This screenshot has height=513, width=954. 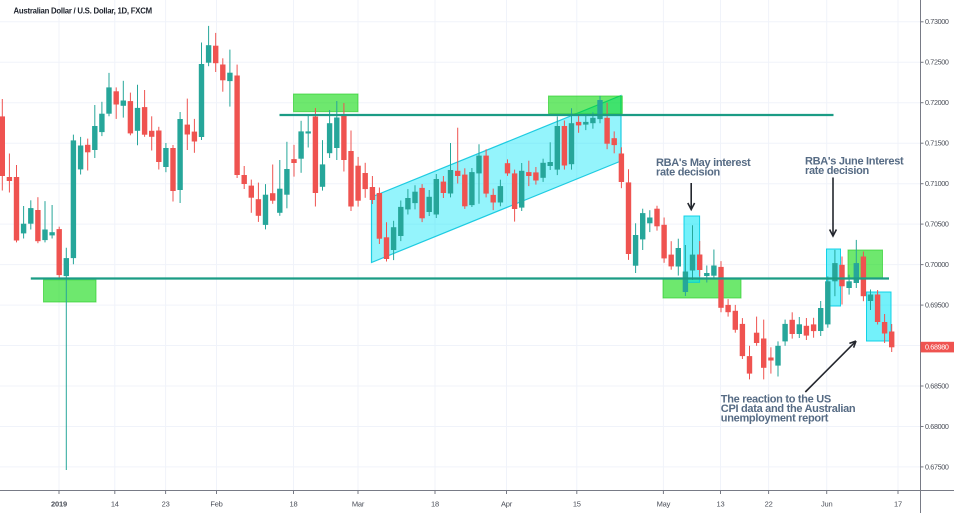 I want to click on svg-text: 0.71000, so click(x=937, y=183).